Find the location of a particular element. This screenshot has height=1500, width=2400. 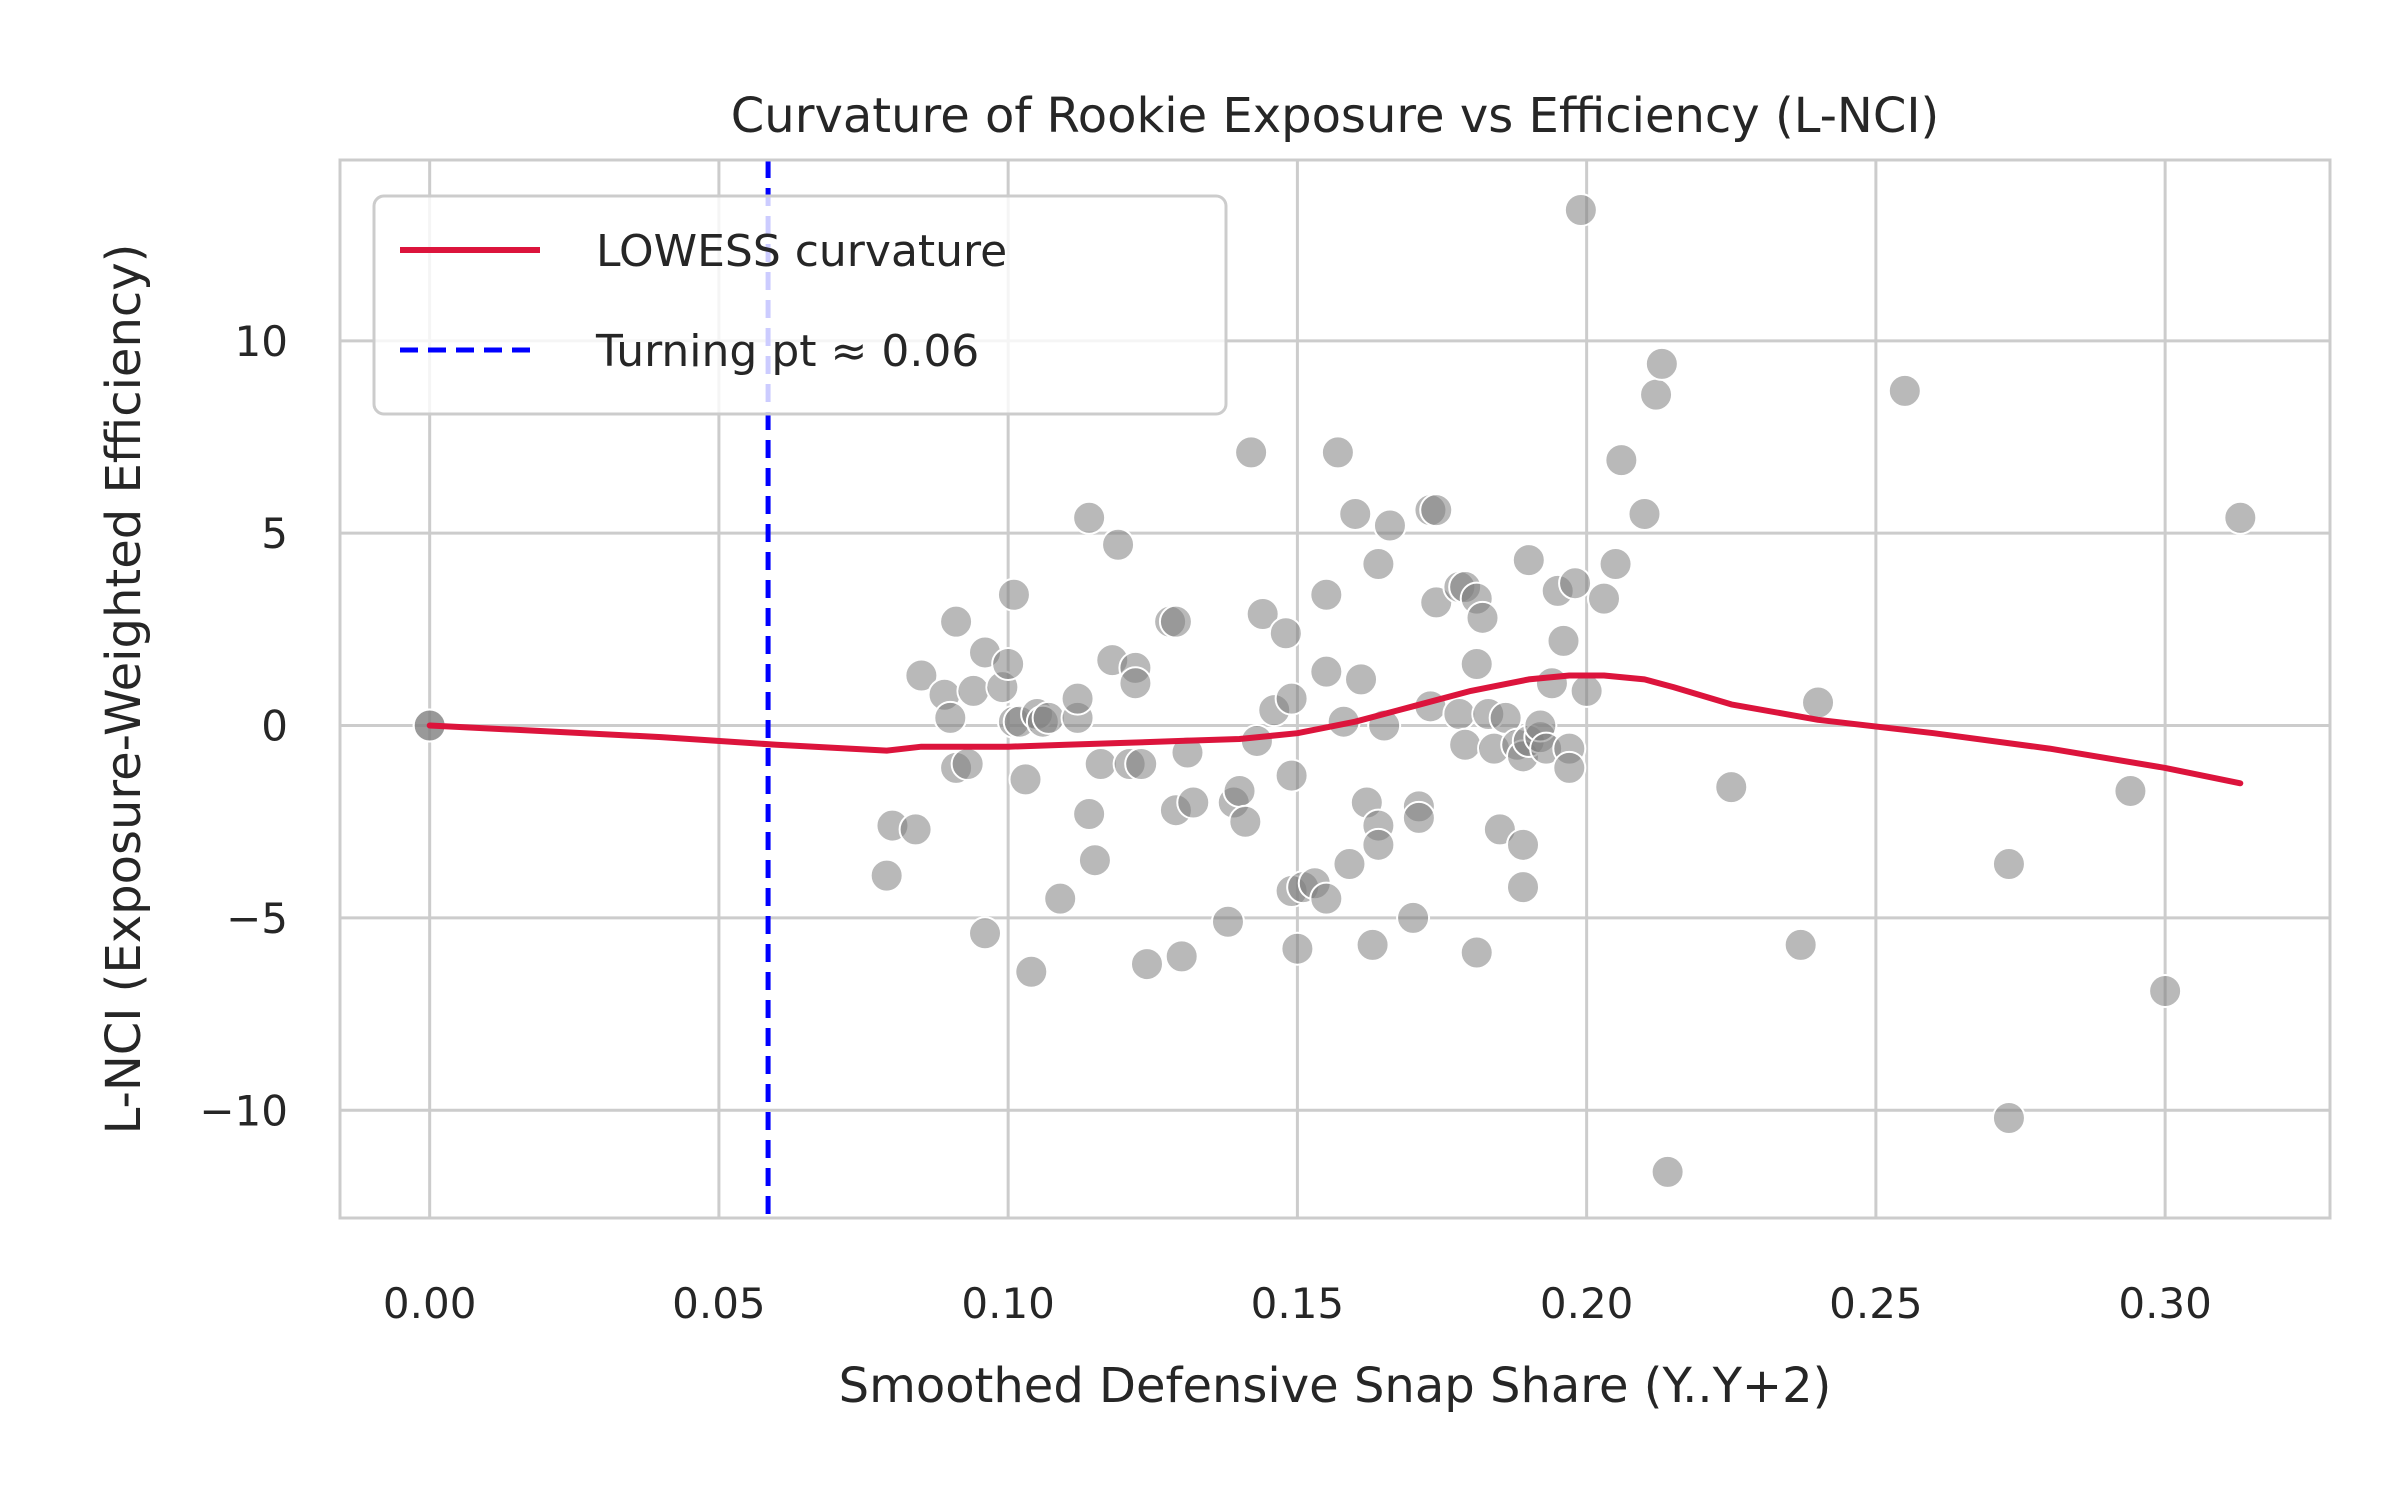

y-tick-label: 10 is located at coordinates (261, 341).